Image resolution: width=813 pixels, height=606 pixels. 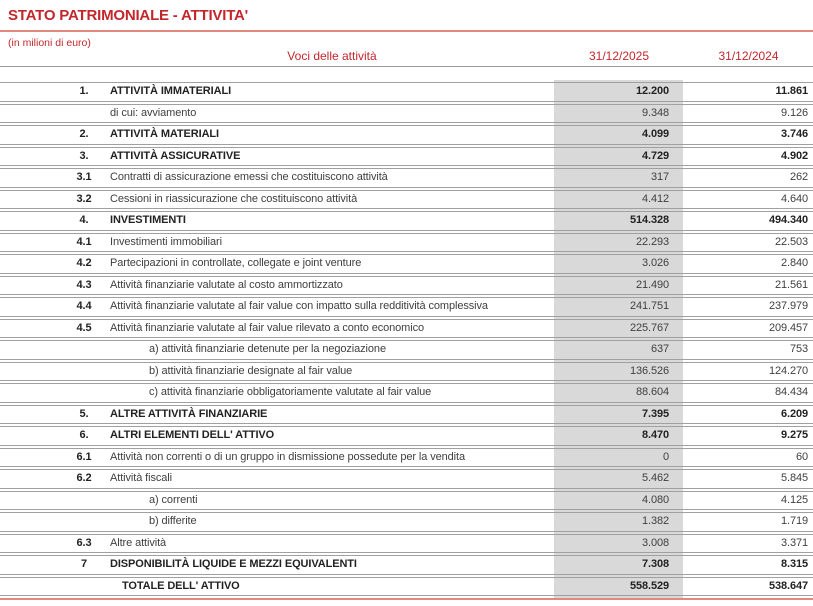 I want to click on table-row: 2. ATTIVITÀ MATERIALI 4.099 3.746, so click(x=406, y=135).